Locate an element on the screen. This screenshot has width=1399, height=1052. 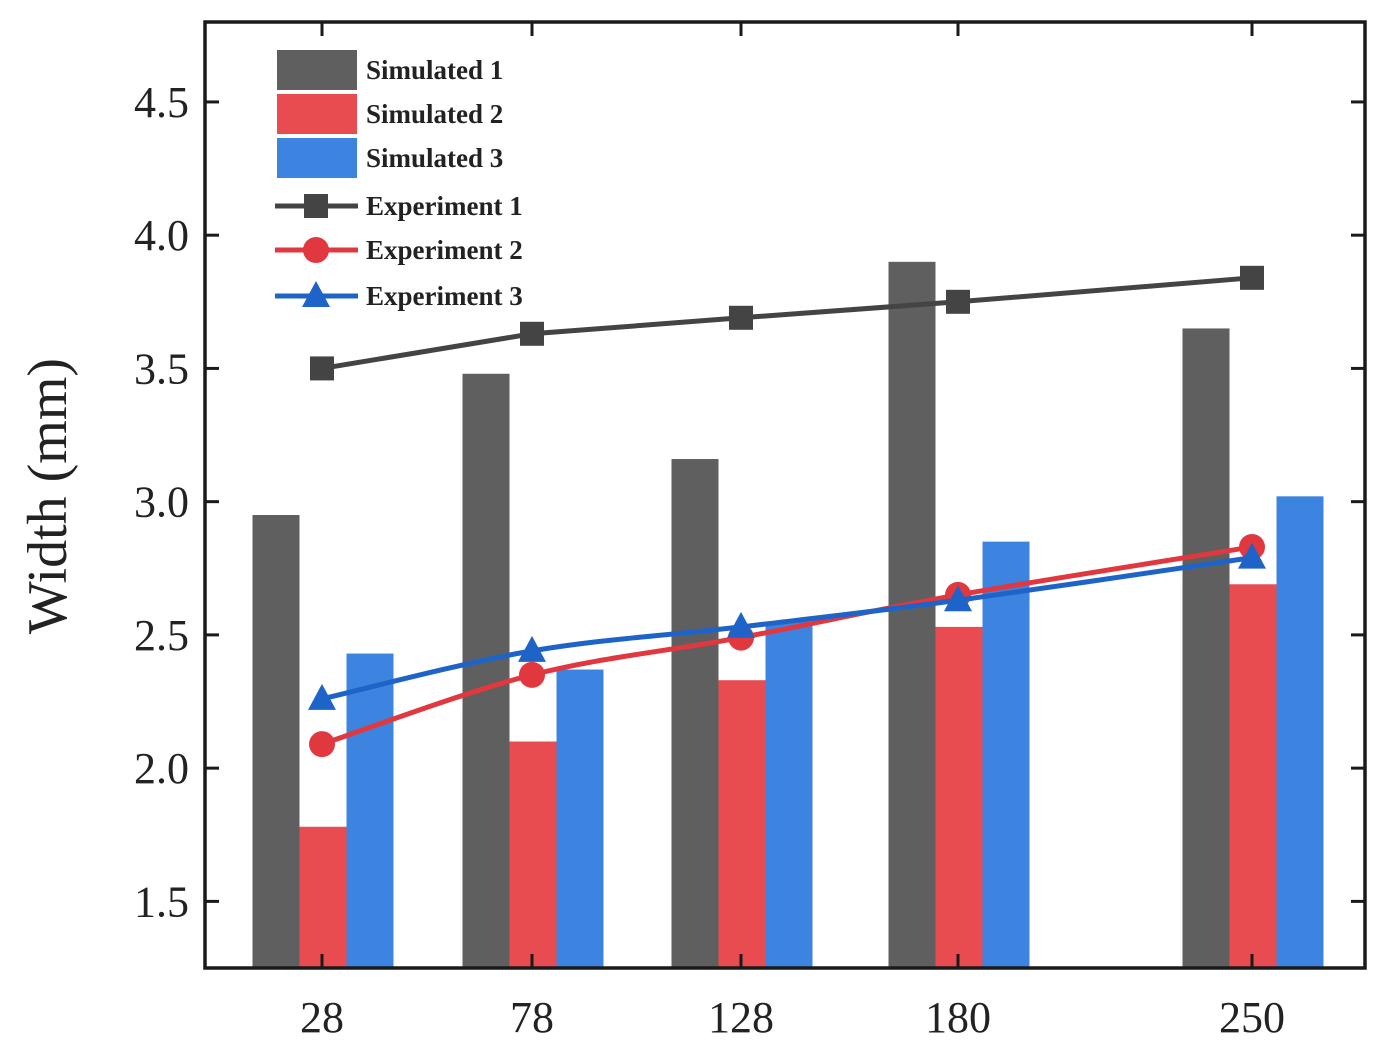
legend-label: Simulated 3 is located at coordinates (434, 158).